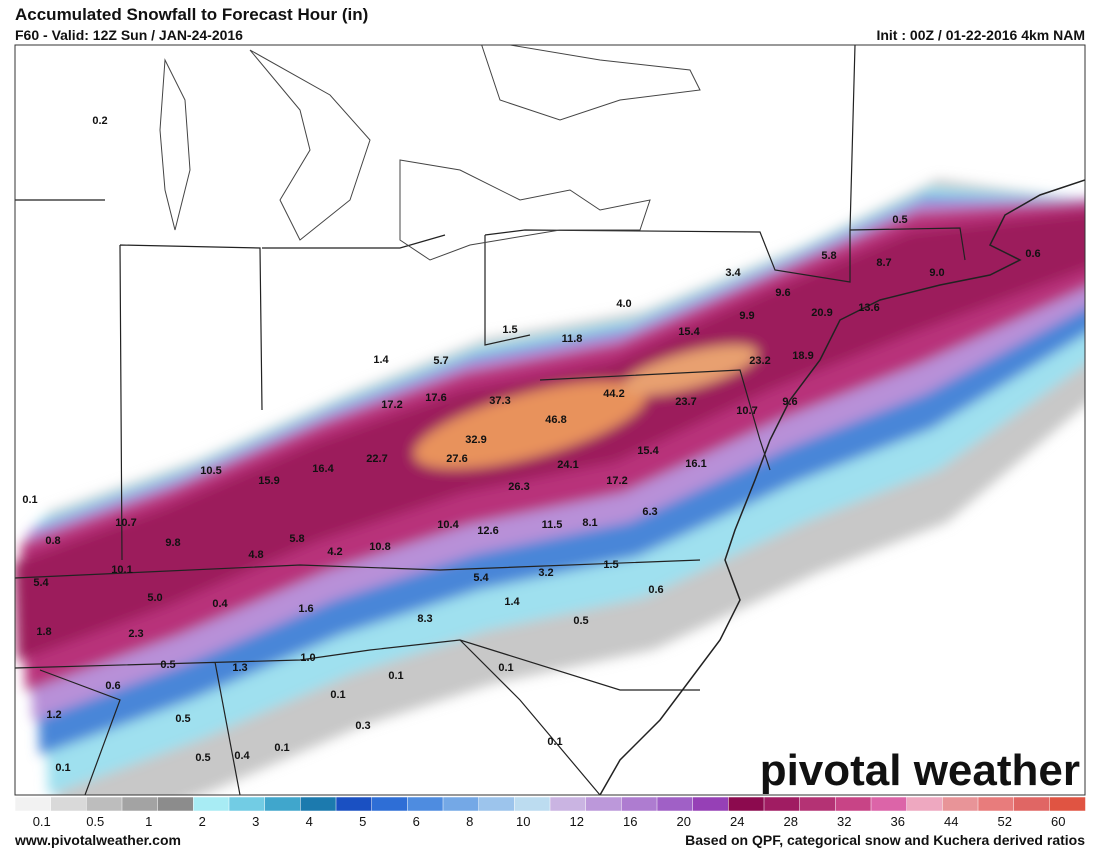 This screenshot has width=1100, height=855. Describe the element at coordinates (334, 552) in the screenshot. I see `snow-amount: 4.2` at that location.